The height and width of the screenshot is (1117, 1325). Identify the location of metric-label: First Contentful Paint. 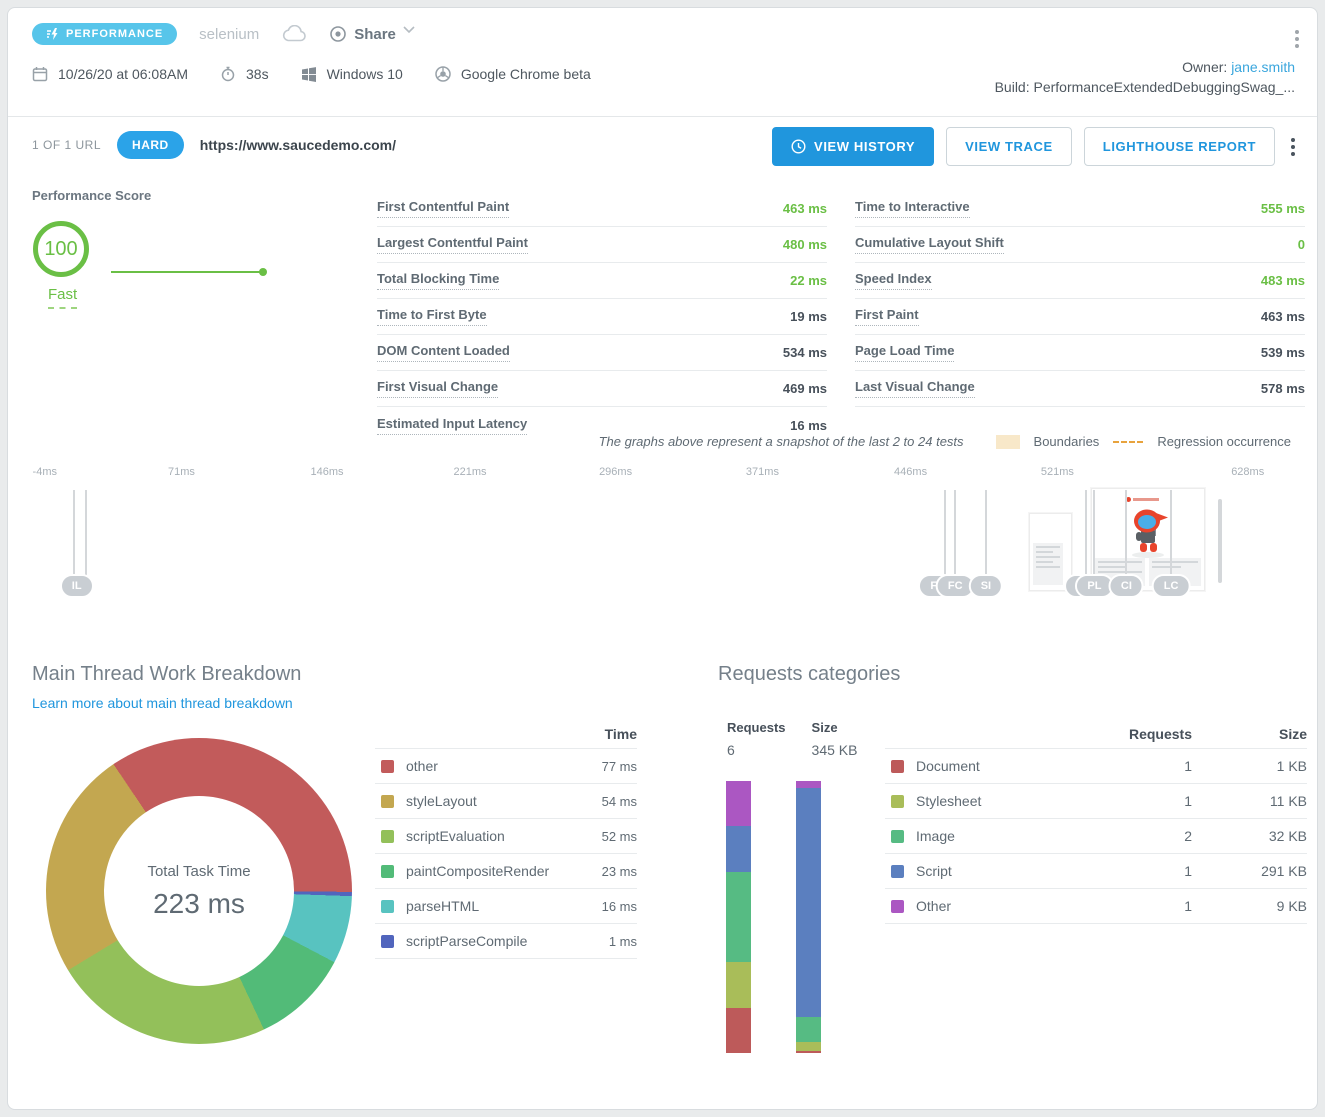
(443, 208).